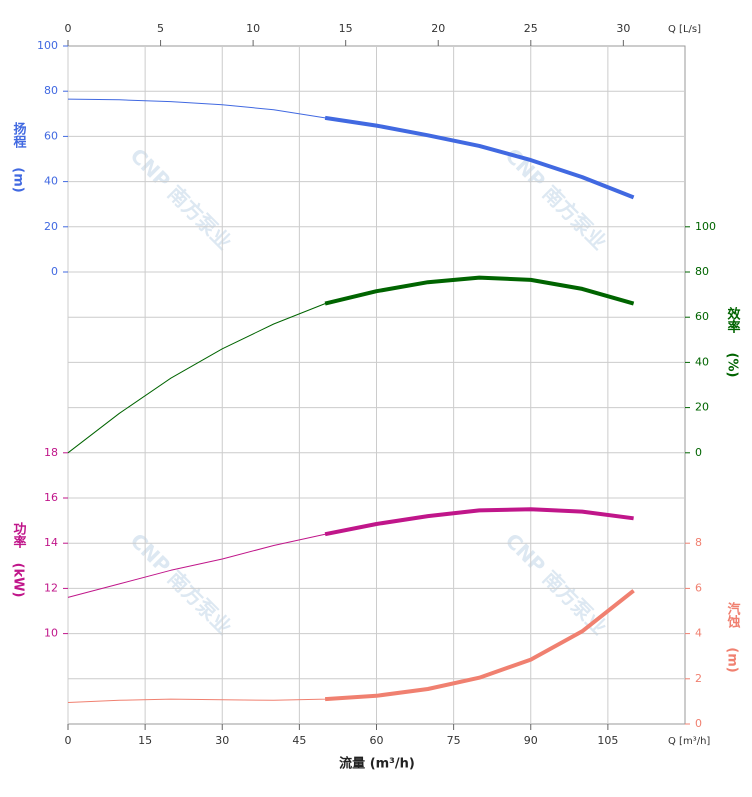 This screenshot has width=752, height=797. What do you see at coordinates (698, 542) in the screenshot?
I see `y4-tick-label: 8` at bounding box center [698, 542].